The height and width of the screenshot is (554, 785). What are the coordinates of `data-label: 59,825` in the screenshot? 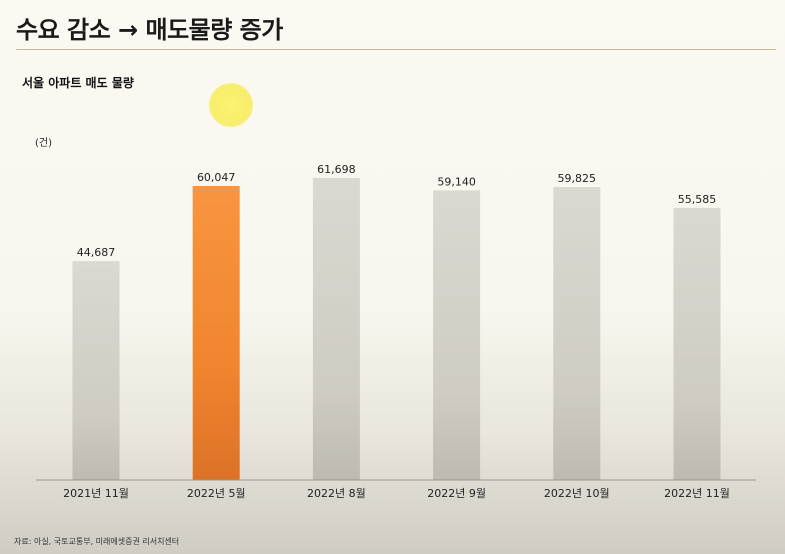 It's located at (577, 178).